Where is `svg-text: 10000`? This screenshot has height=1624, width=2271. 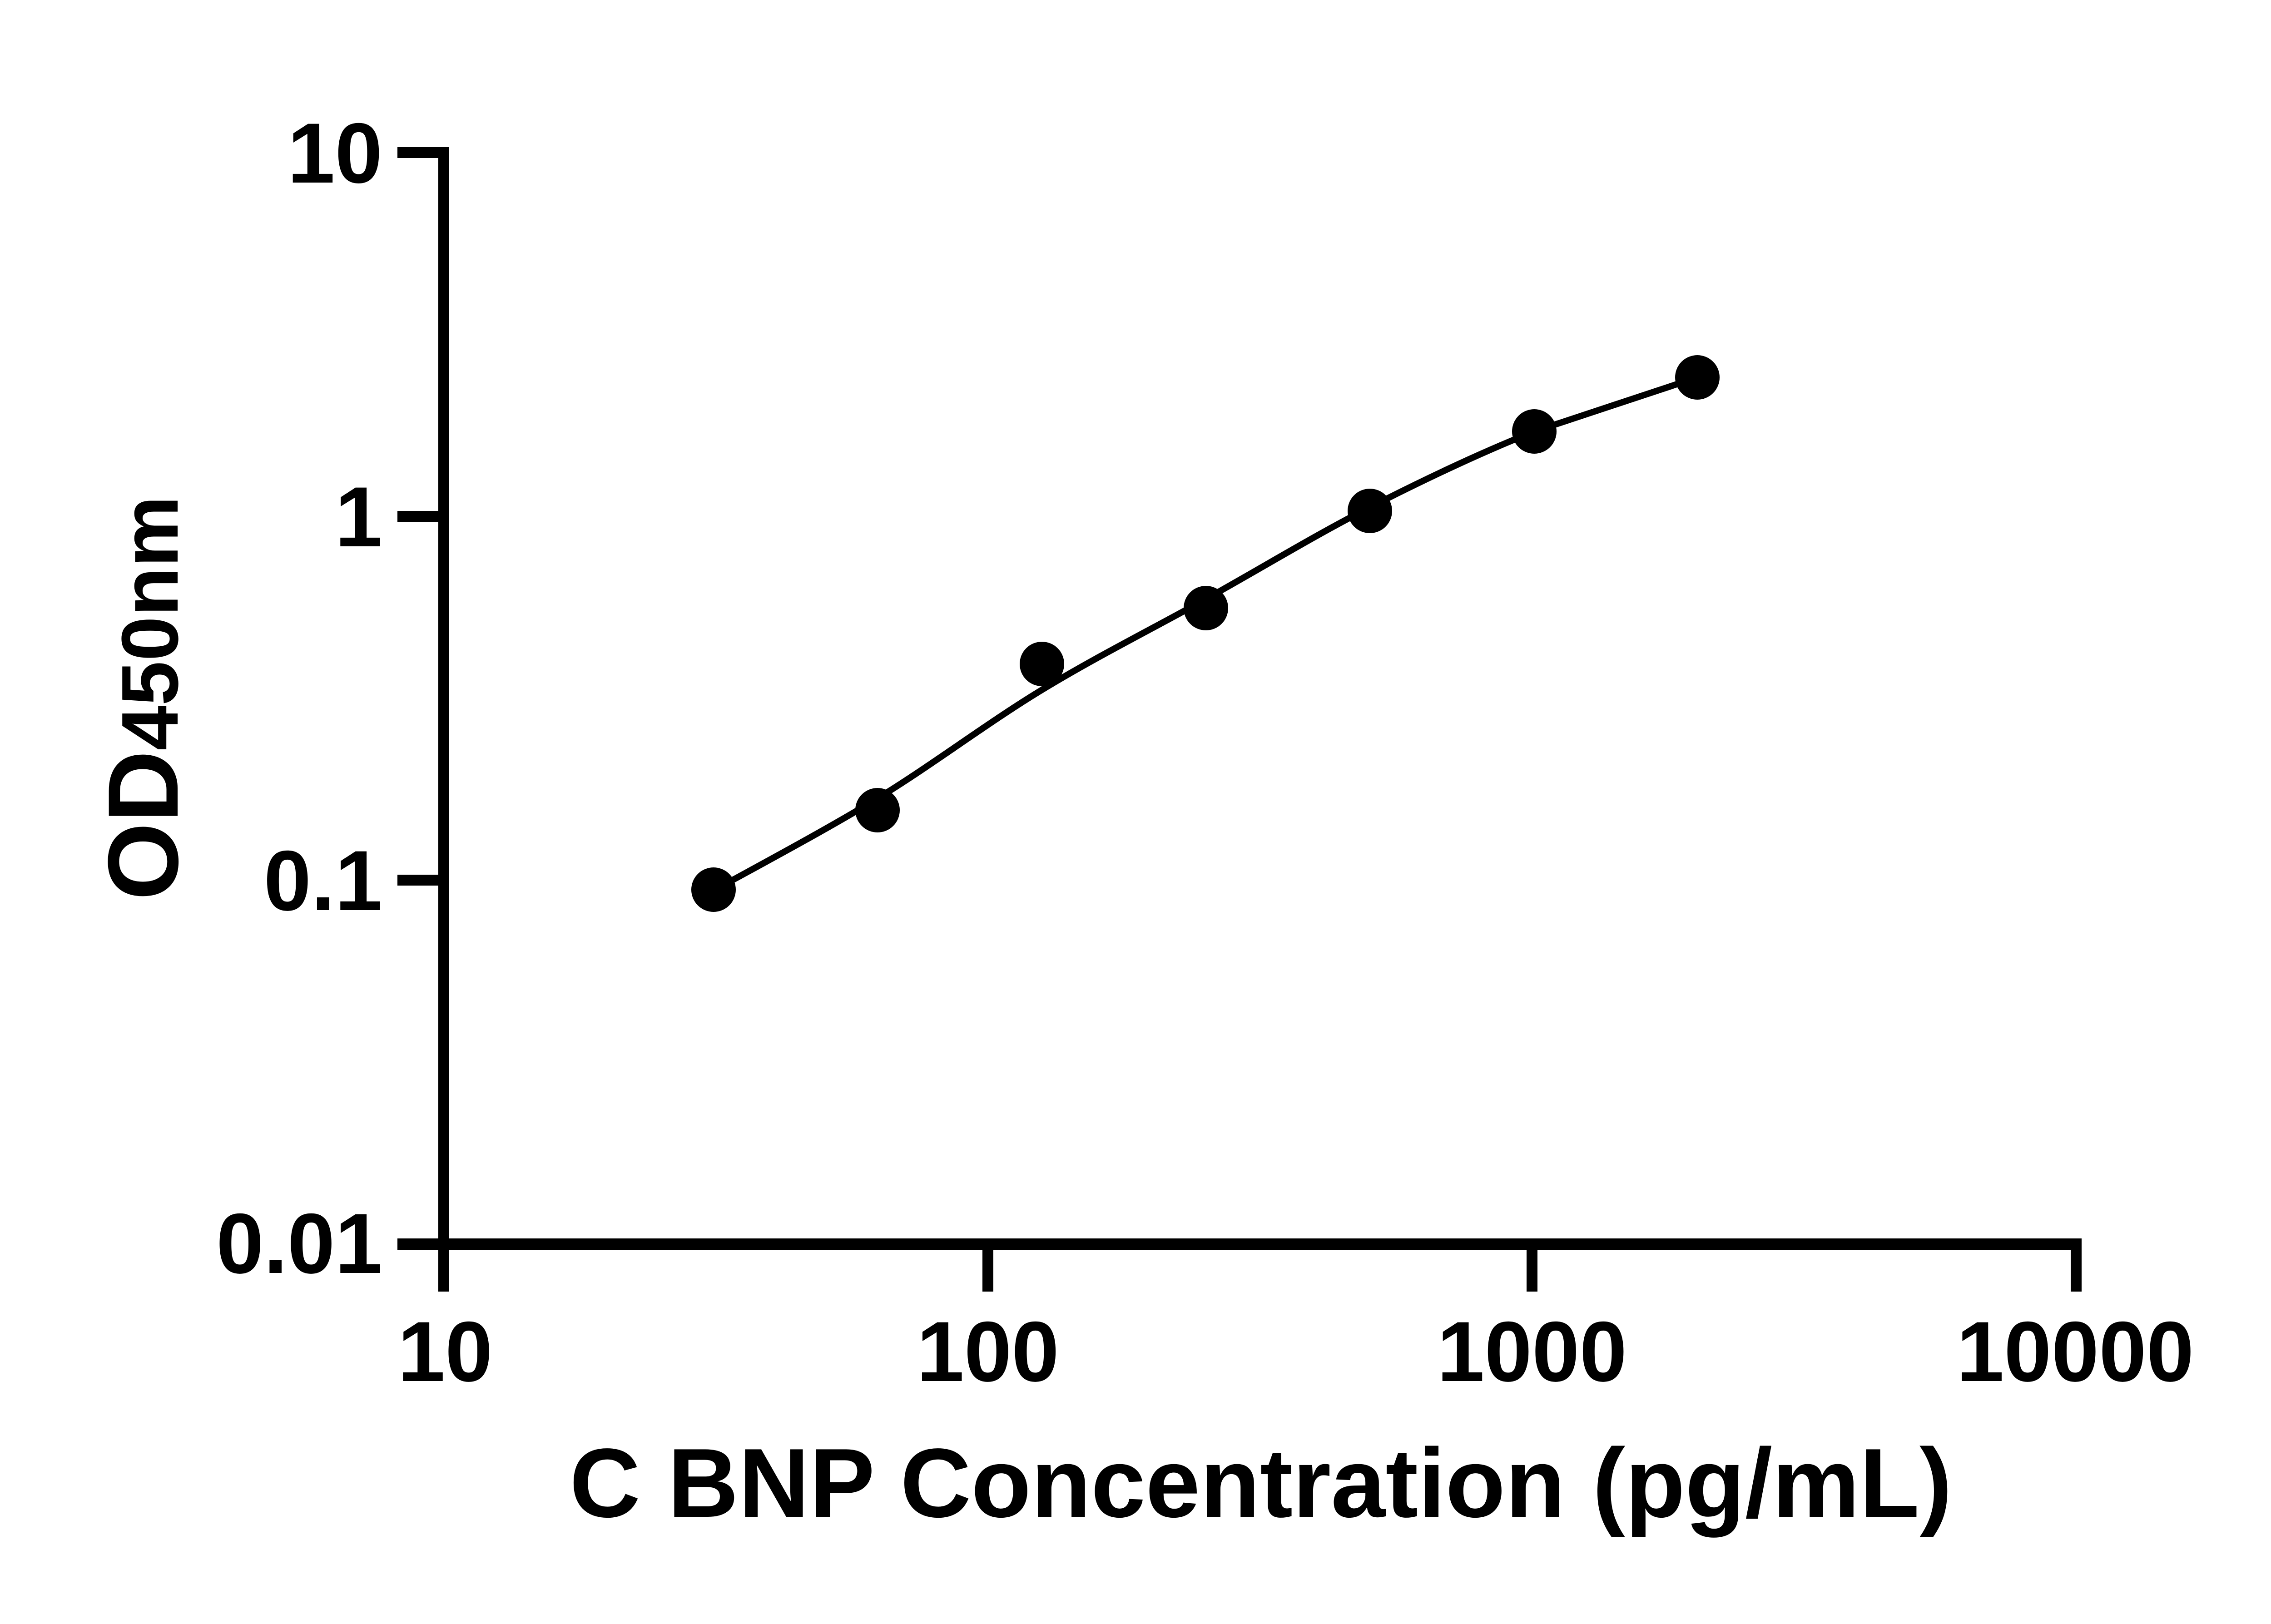 svg-text: 10000 is located at coordinates (2075, 1351).